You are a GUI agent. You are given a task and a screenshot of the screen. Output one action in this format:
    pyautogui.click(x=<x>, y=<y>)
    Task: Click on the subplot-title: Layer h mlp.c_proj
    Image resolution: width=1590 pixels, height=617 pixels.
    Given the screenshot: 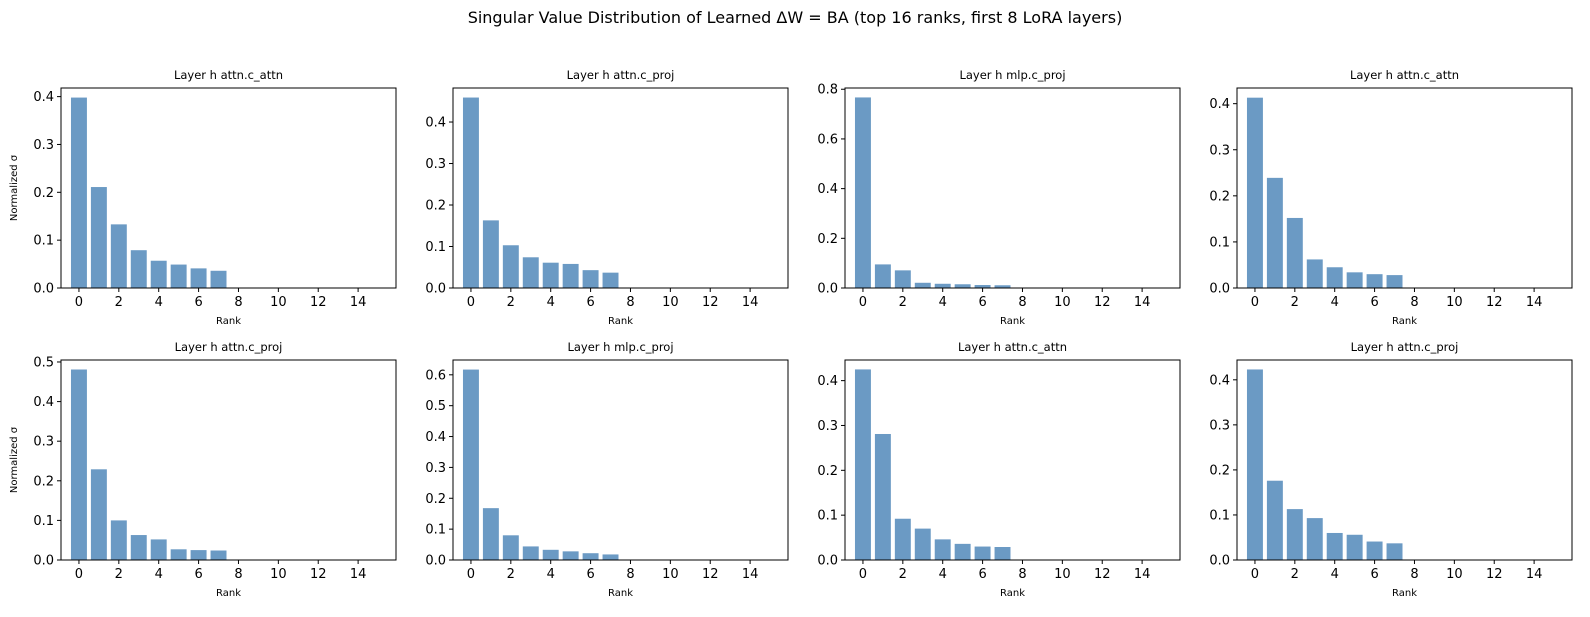 What is the action you would take?
    pyautogui.click(x=1012, y=75)
    